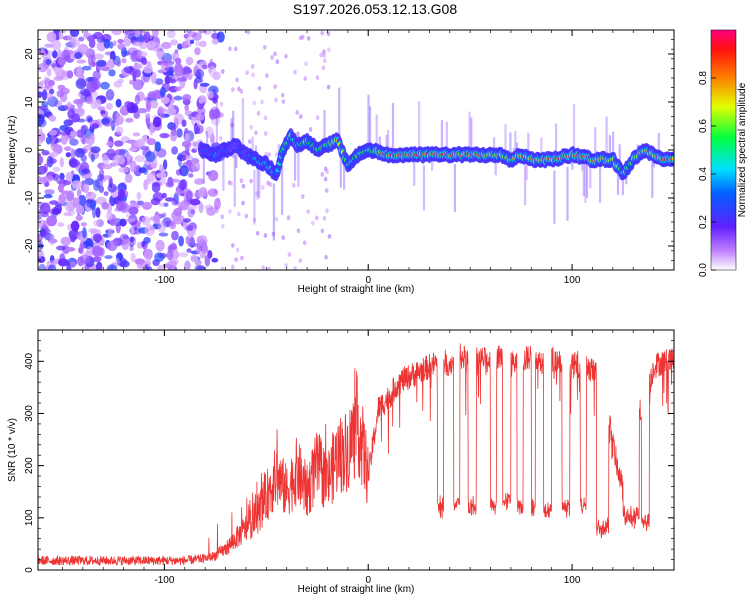 Image resolution: width=750 pixels, height=600 pixels. What do you see at coordinates (742, 149) in the screenshot?
I see `colorbar-label: Normalized spectral amplitude` at bounding box center [742, 149].